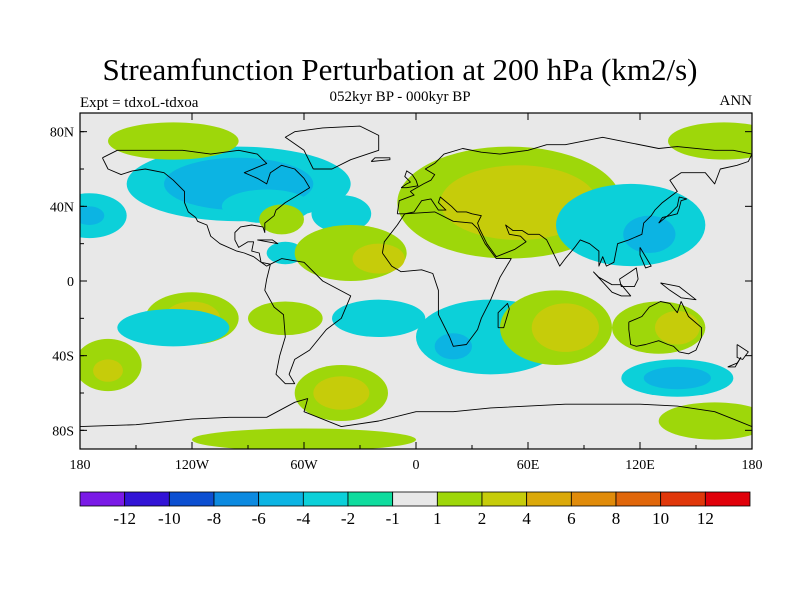 This screenshot has height=600, width=800. I want to click on chart-subtitle: 052kyr BP - 000kyr BP, so click(400, 97).